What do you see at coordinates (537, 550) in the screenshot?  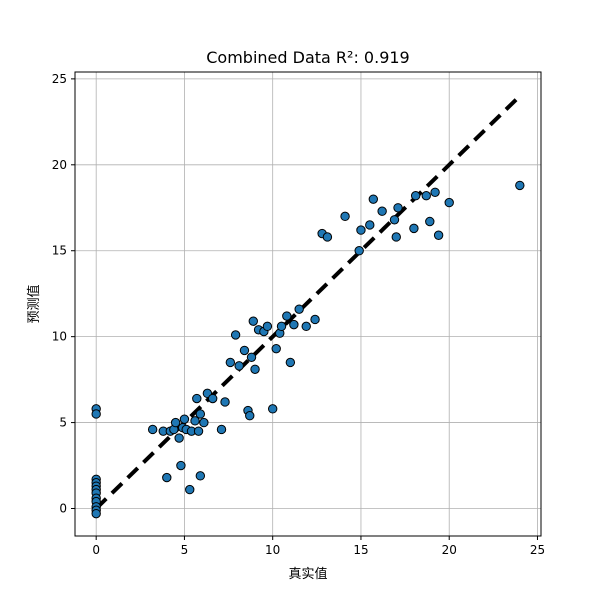 I see `x-tick-label: 25` at bounding box center [537, 550].